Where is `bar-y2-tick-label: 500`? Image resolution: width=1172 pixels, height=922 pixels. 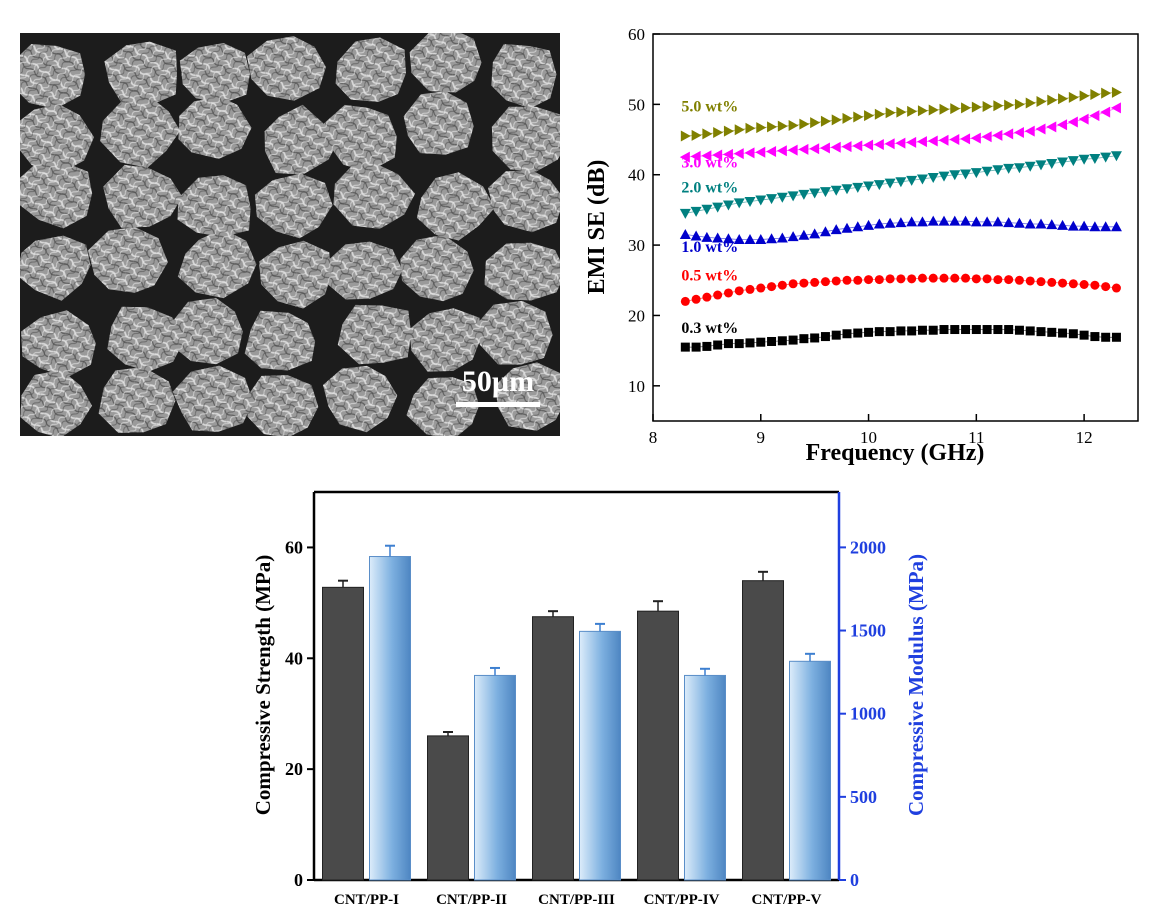
bar-y2-tick-label: 500 is located at coordinates (863, 797).